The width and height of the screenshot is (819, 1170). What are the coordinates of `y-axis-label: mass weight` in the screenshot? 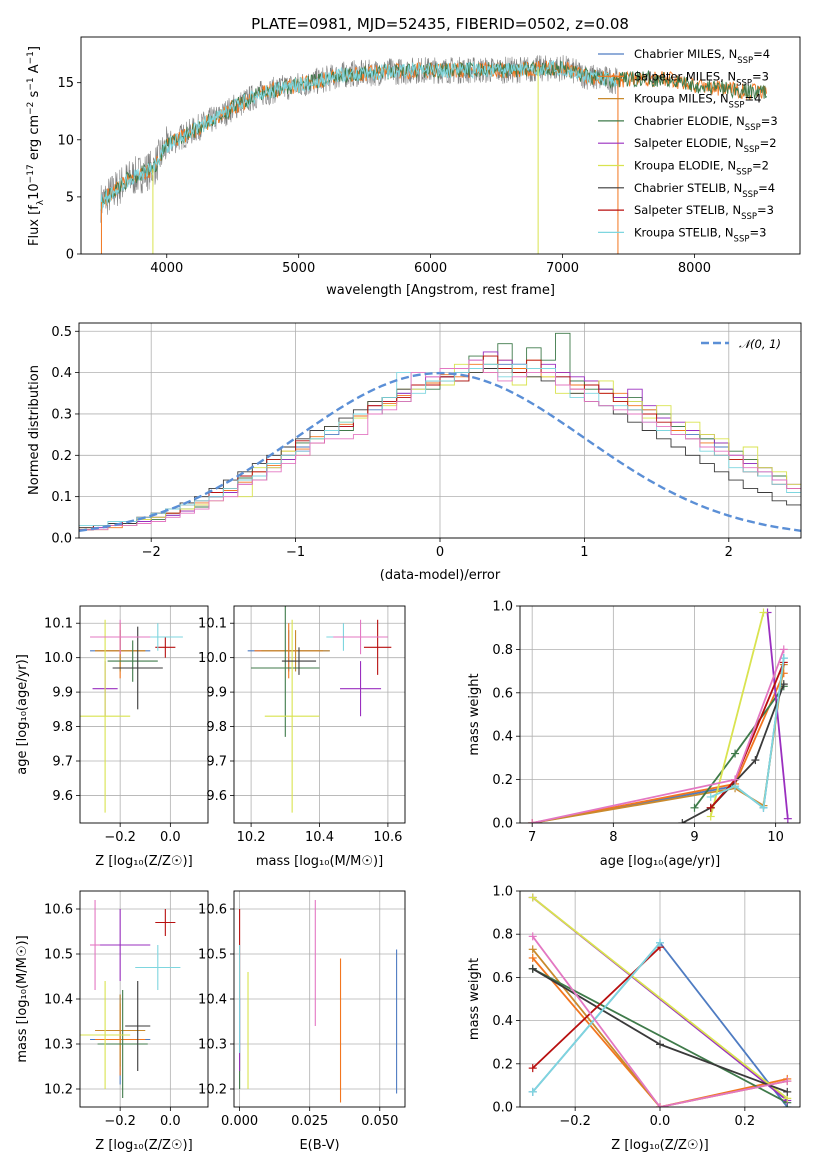 It's located at (474, 999).